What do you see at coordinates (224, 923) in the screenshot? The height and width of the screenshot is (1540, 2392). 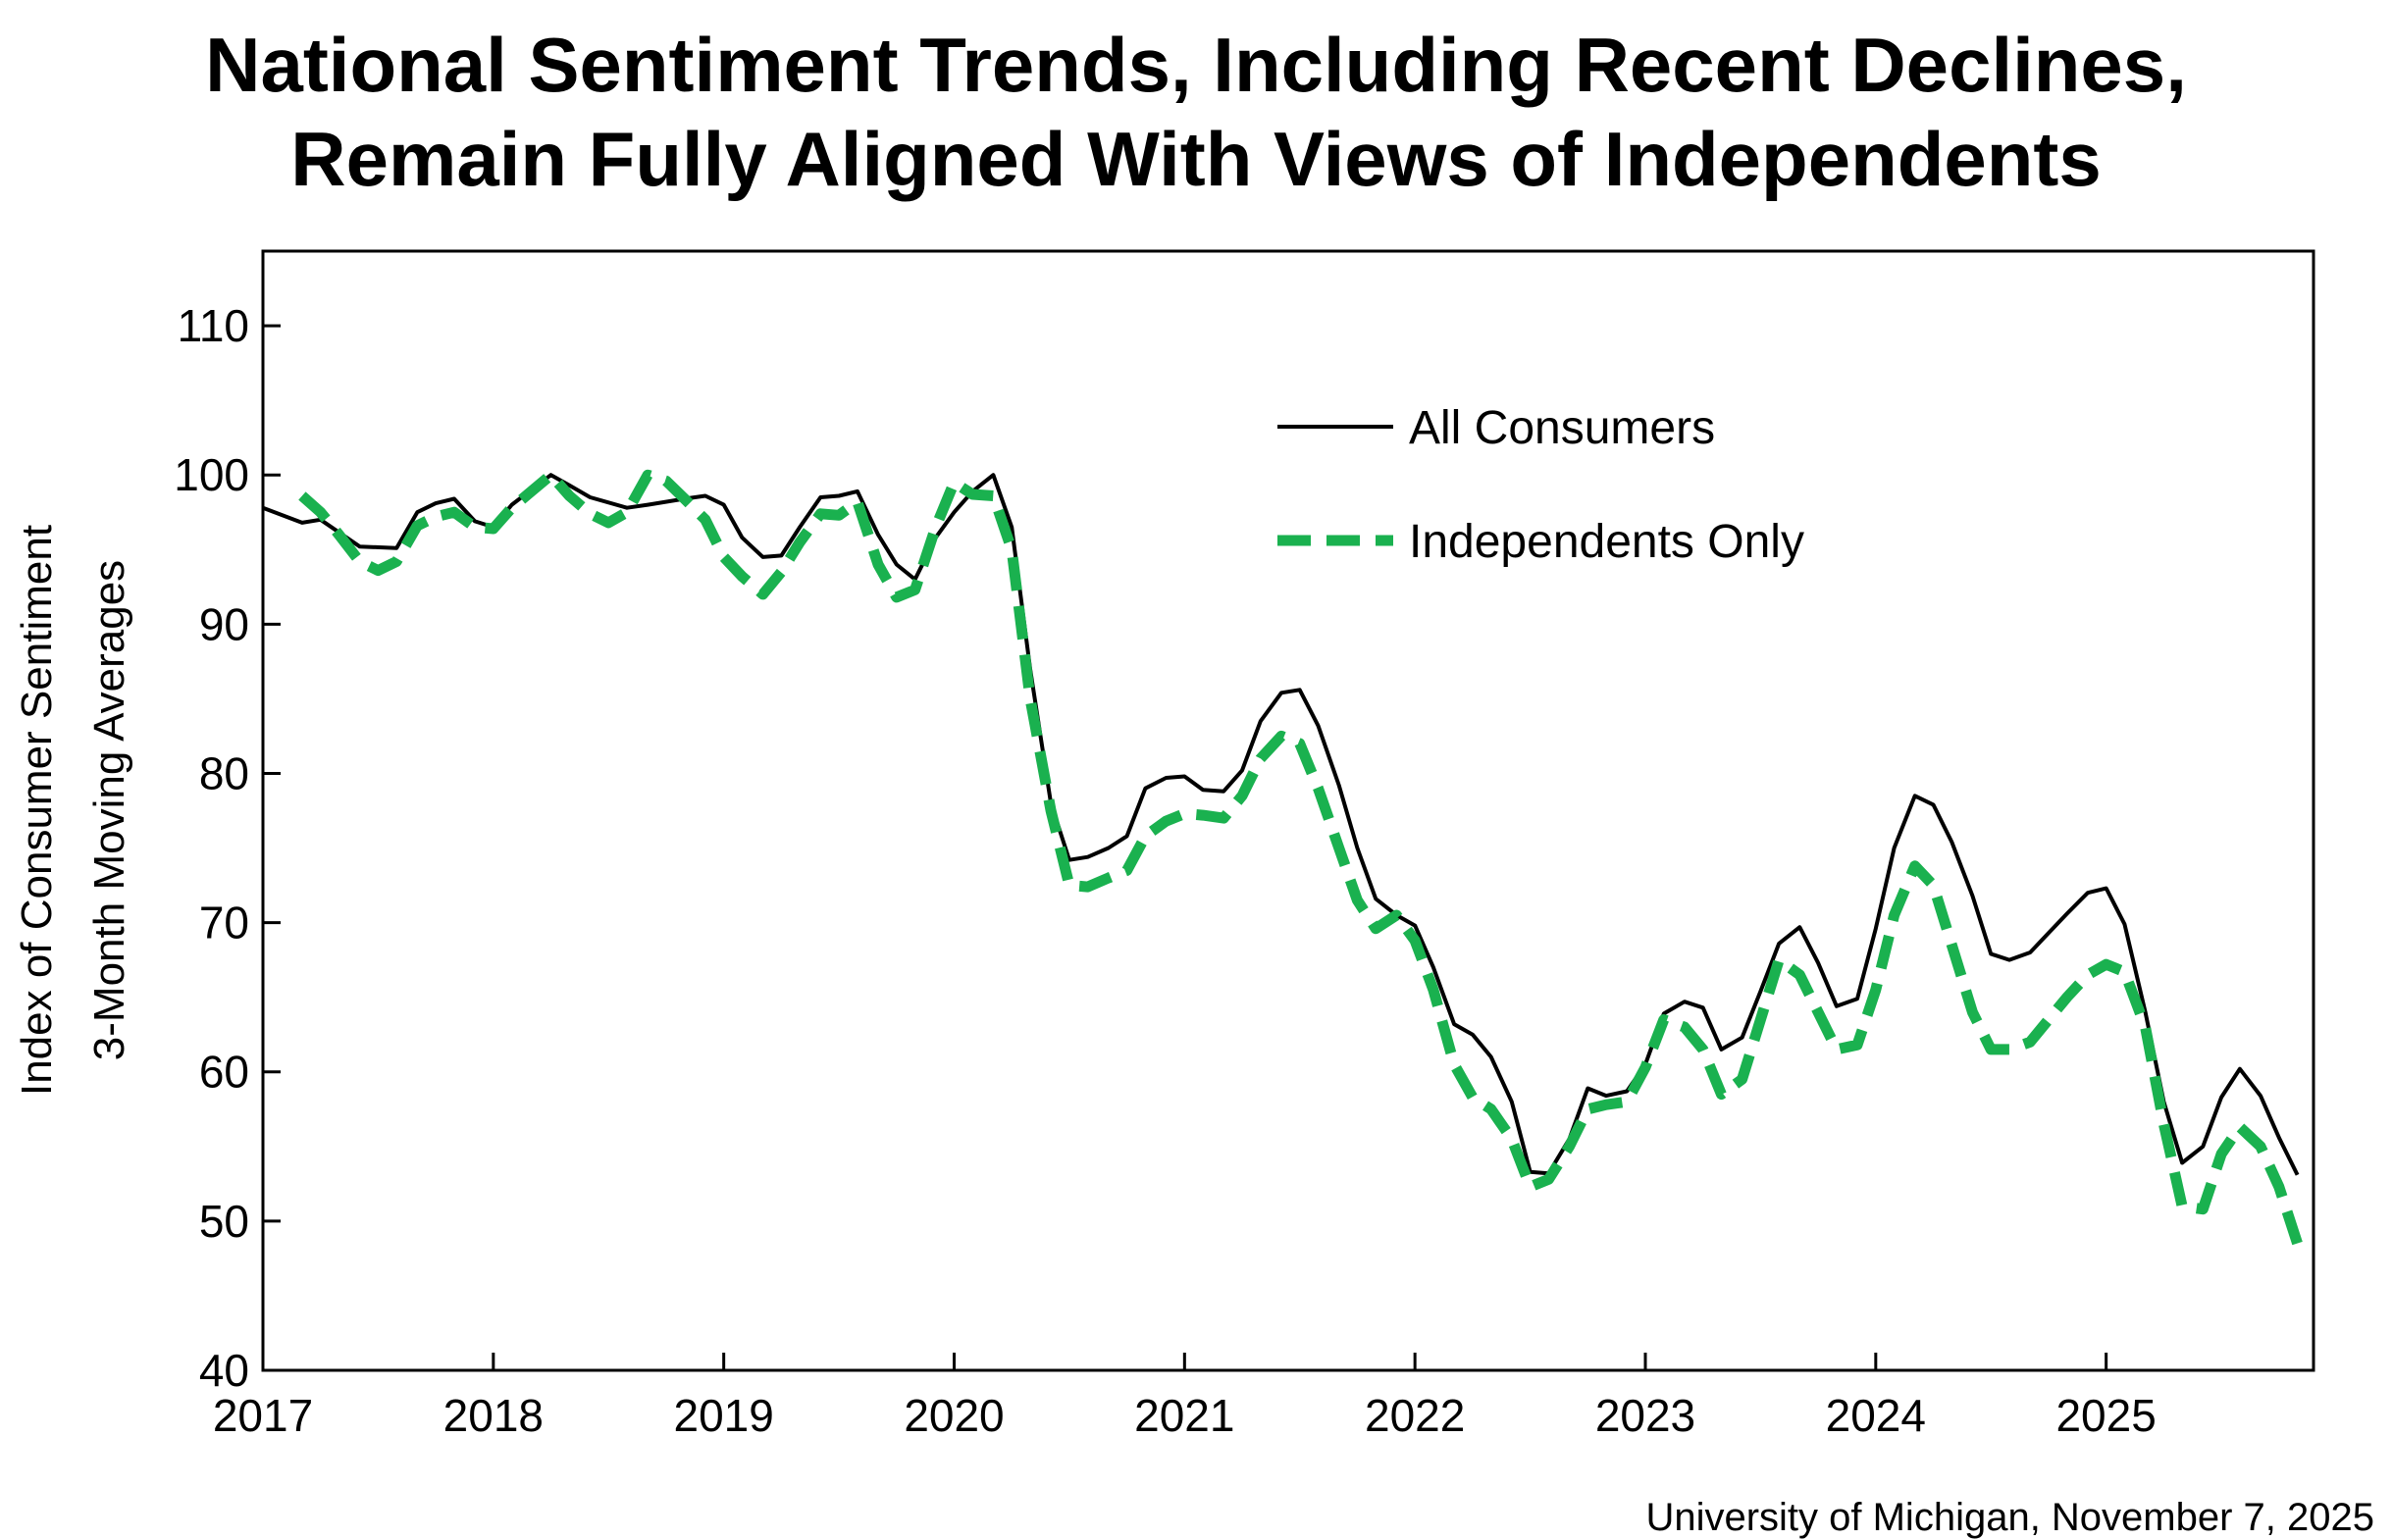 I see `y-tick-label: 70` at bounding box center [224, 923].